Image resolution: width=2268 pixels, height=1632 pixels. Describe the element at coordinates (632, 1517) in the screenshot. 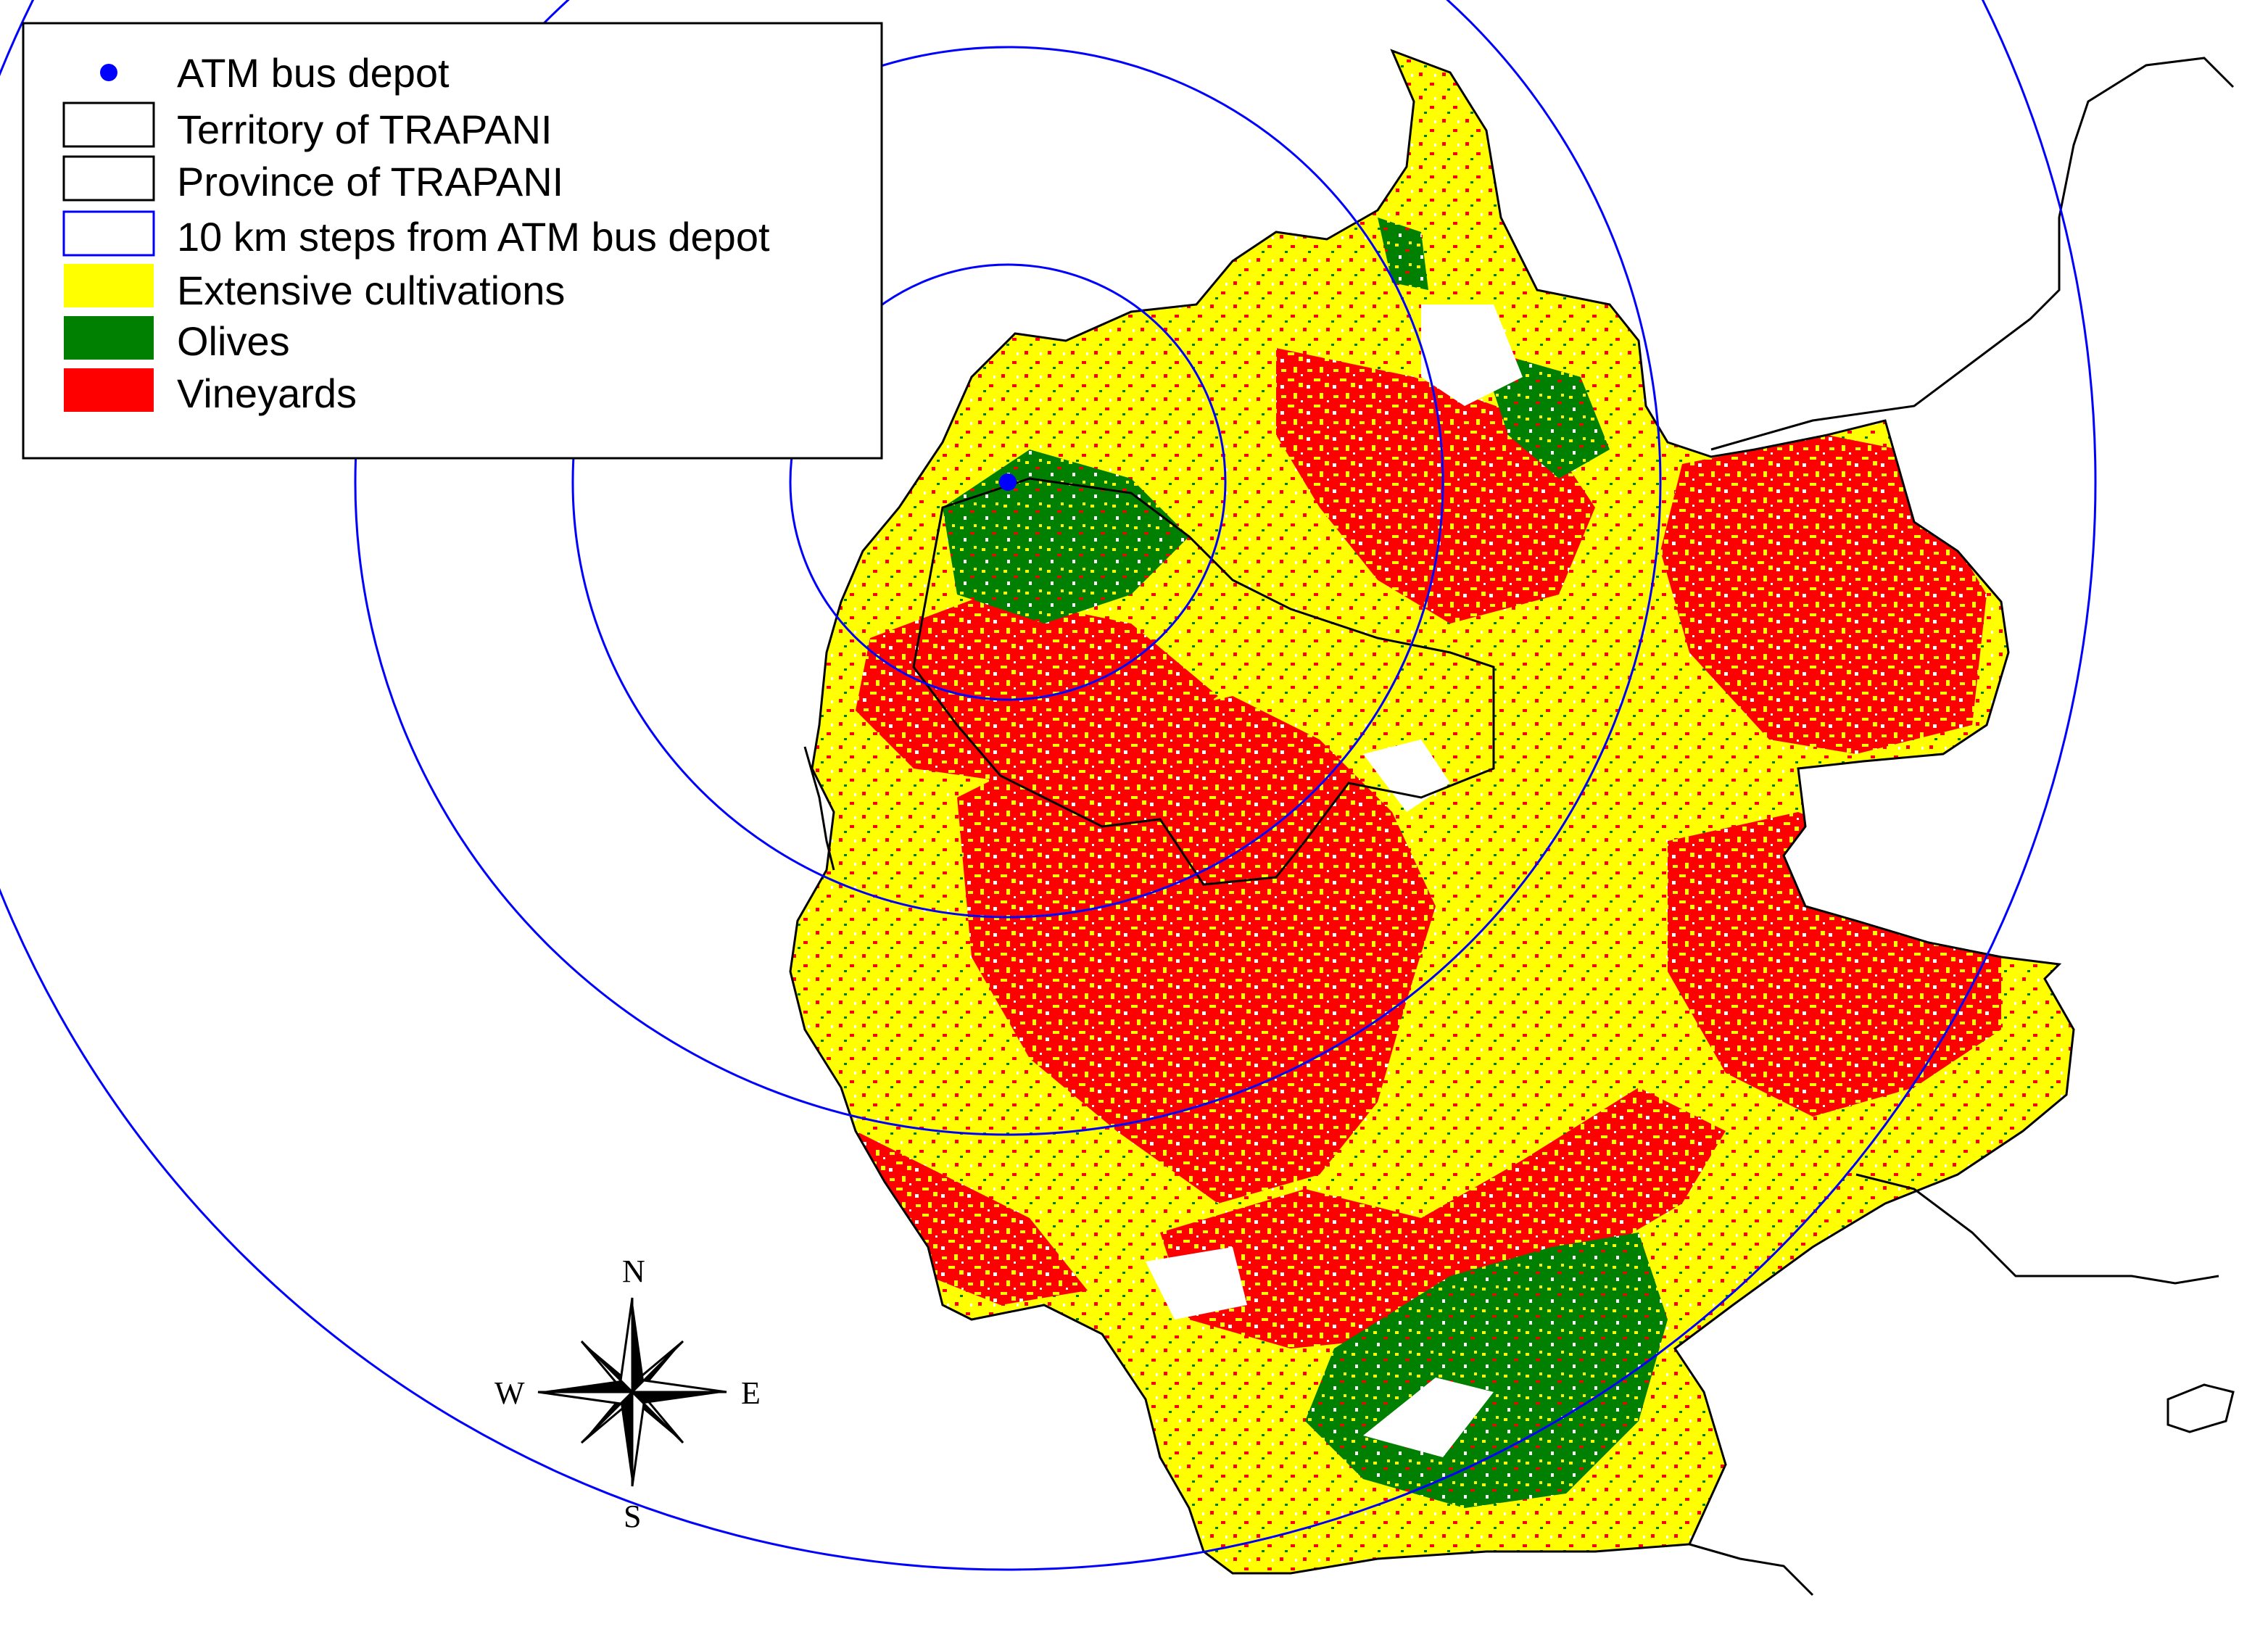

I see `compass-south-label: S` at that location.